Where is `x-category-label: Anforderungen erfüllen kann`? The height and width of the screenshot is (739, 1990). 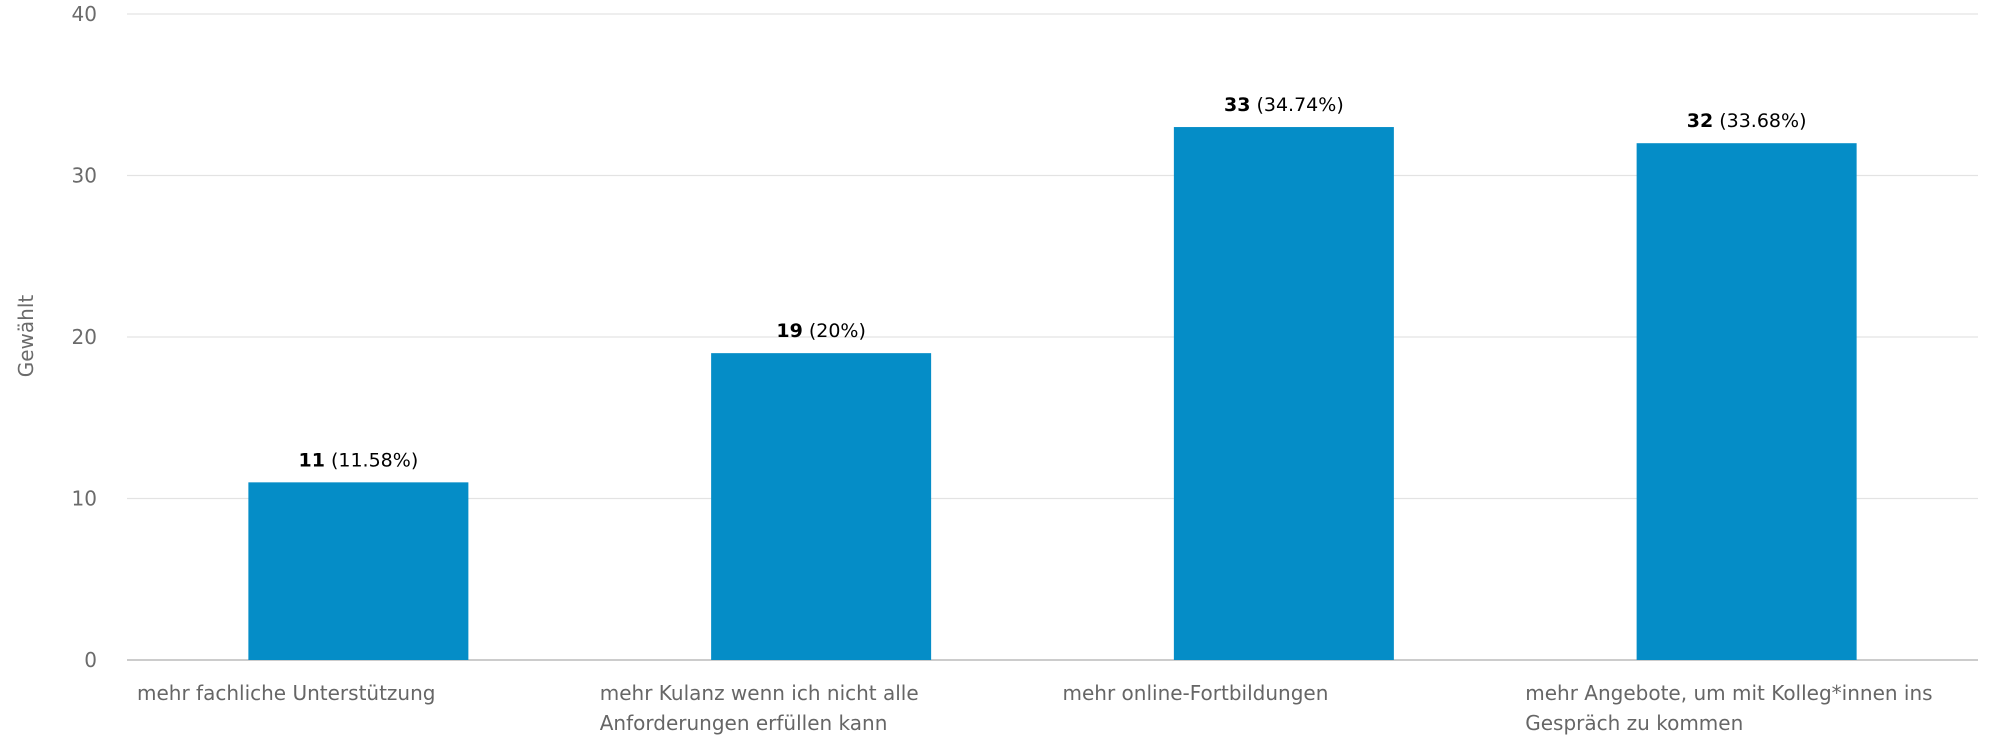 x-category-label: Anforderungen erfüllen kann is located at coordinates (744, 723).